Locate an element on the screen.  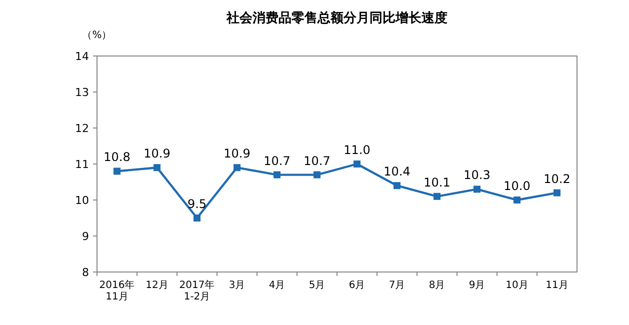
x-tick-label: 11月 is located at coordinates (557, 285).